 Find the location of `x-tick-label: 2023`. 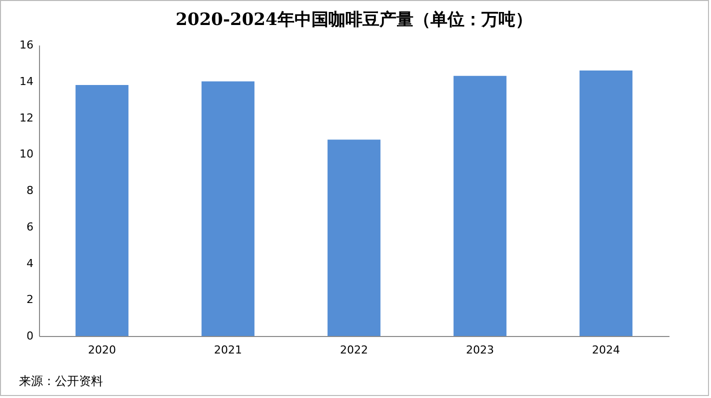

x-tick-label: 2023 is located at coordinates (480, 350).